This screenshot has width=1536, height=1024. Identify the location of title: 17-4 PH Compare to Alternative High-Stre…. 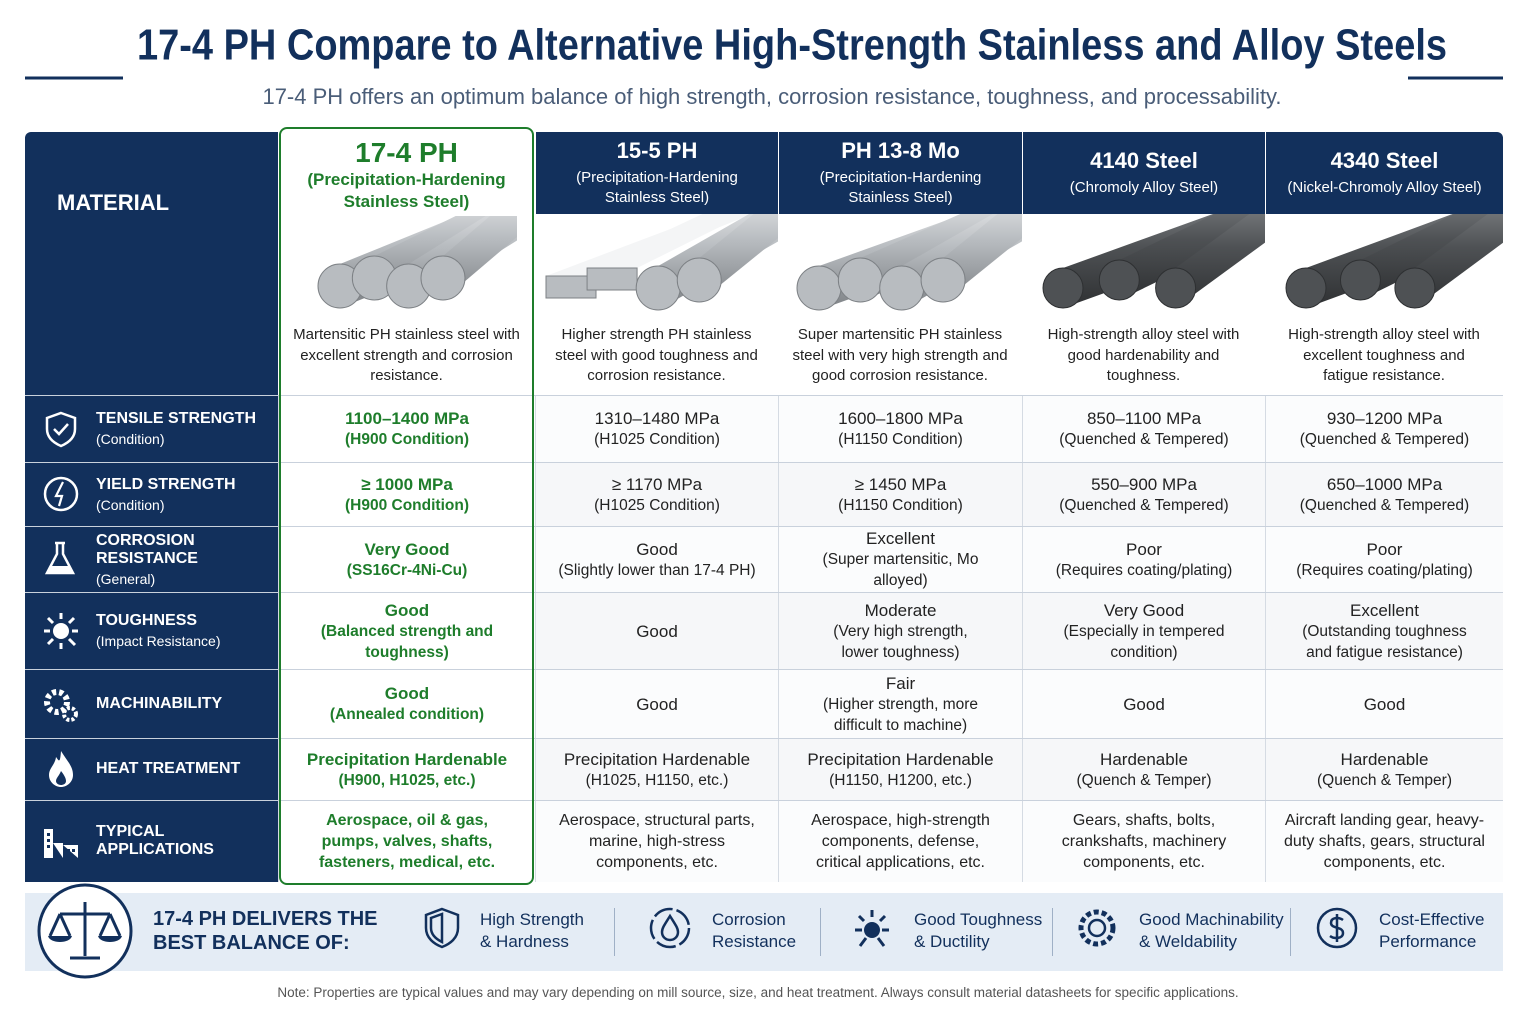
(792, 45).